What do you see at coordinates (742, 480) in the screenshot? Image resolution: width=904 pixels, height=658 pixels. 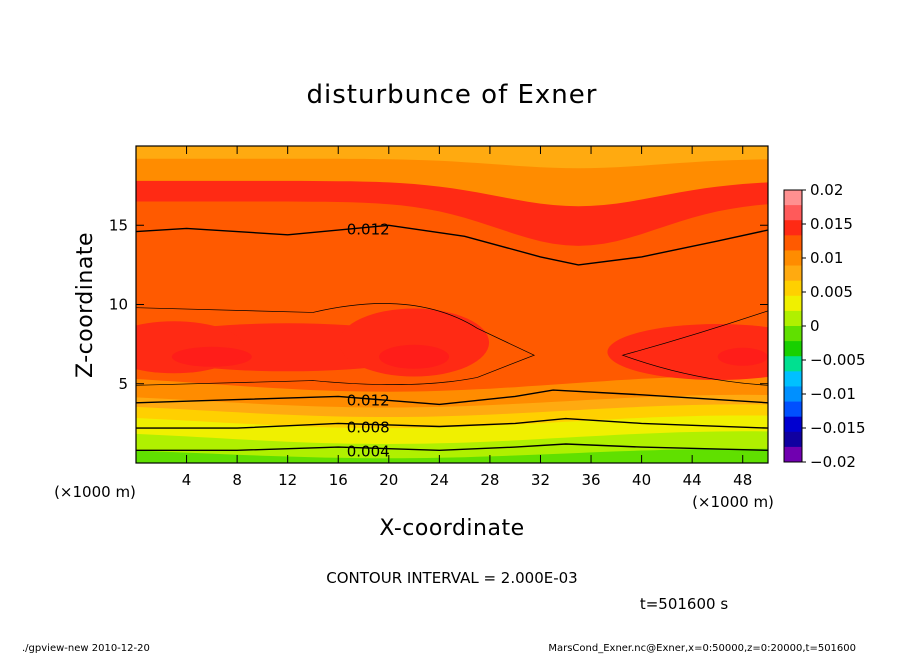 I see `x-tick-label: 48` at bounding box center [742, 480].